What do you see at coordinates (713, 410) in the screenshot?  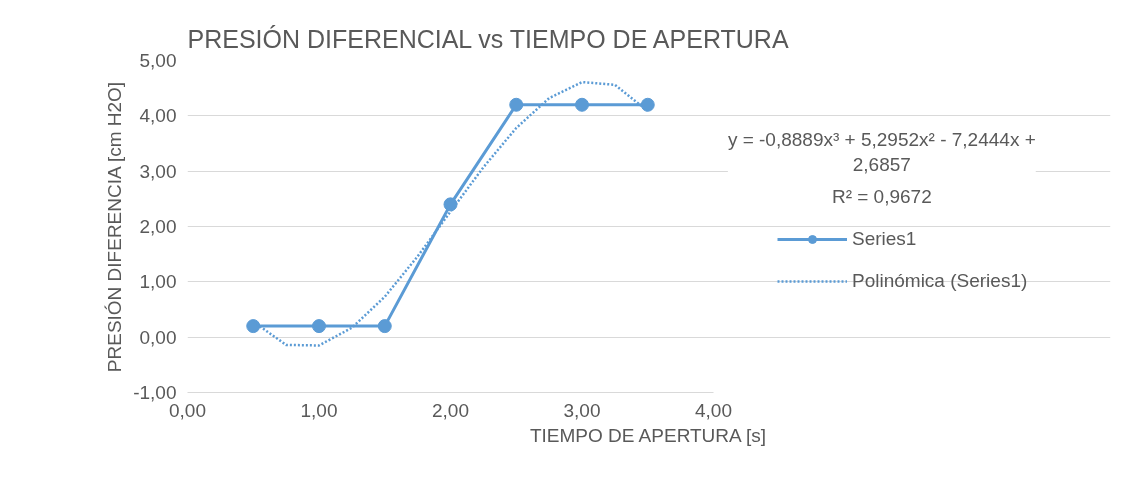 I see `x-tick-label: 4,00` at bounding box center [713, 410].